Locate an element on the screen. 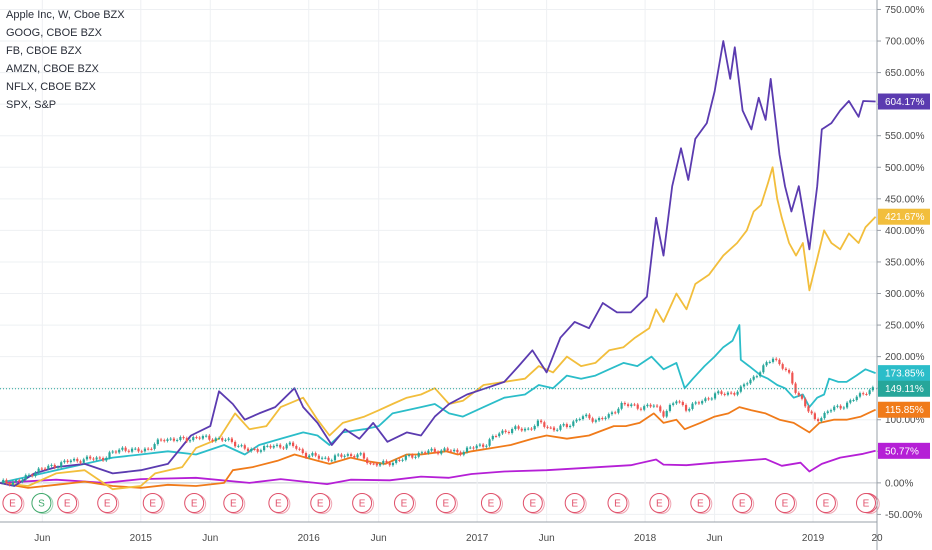 The width and height of the screenshot is (932, 550). legend-item-apple: Apple Inc, W, Cboe BZX is located at coordinates (65, 15).